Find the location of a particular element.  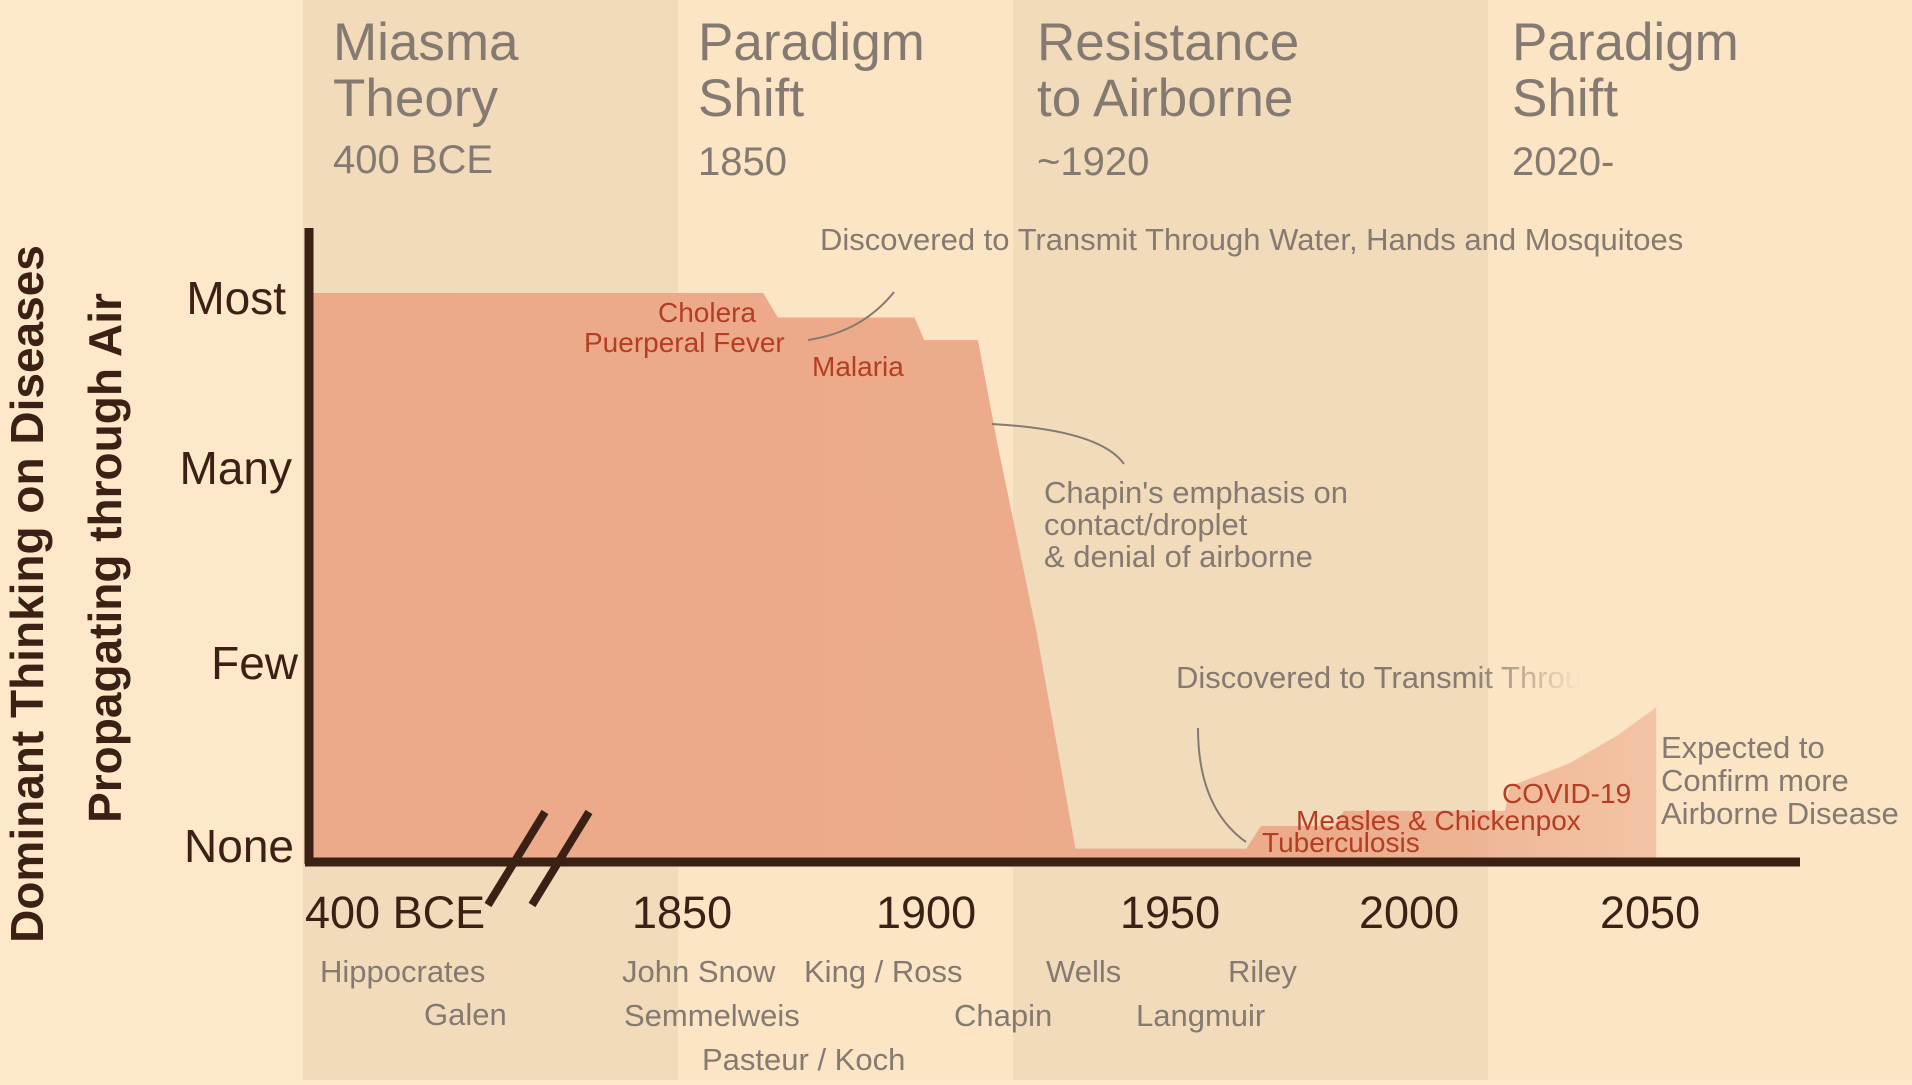

era-title-shift-2020-2: Shift is located at coordinates (1565, 98).